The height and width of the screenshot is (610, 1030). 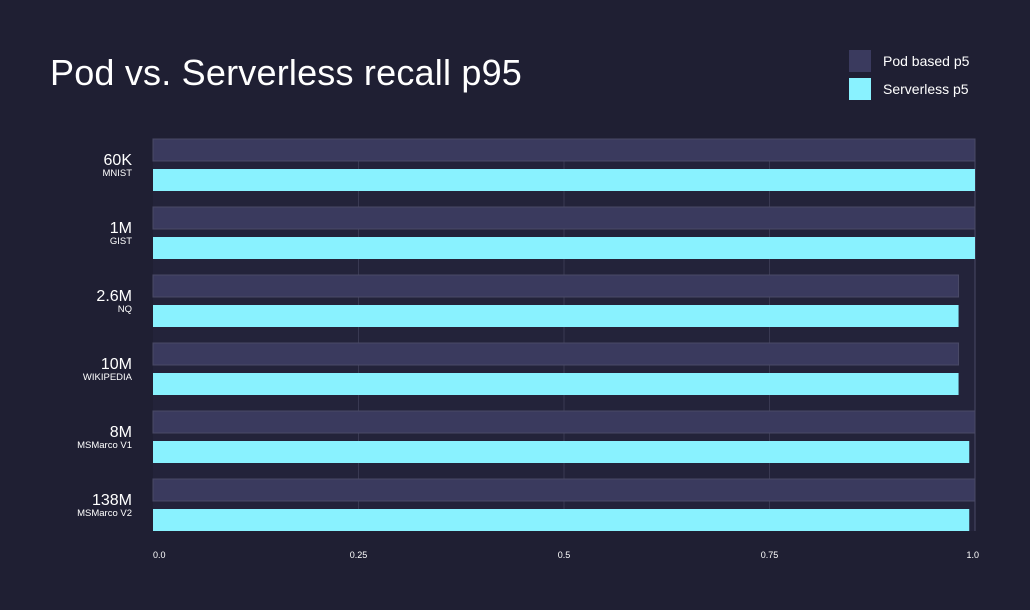 I want to click on legend-label-serverless: Serverless p5, so click(x=926, y=89).